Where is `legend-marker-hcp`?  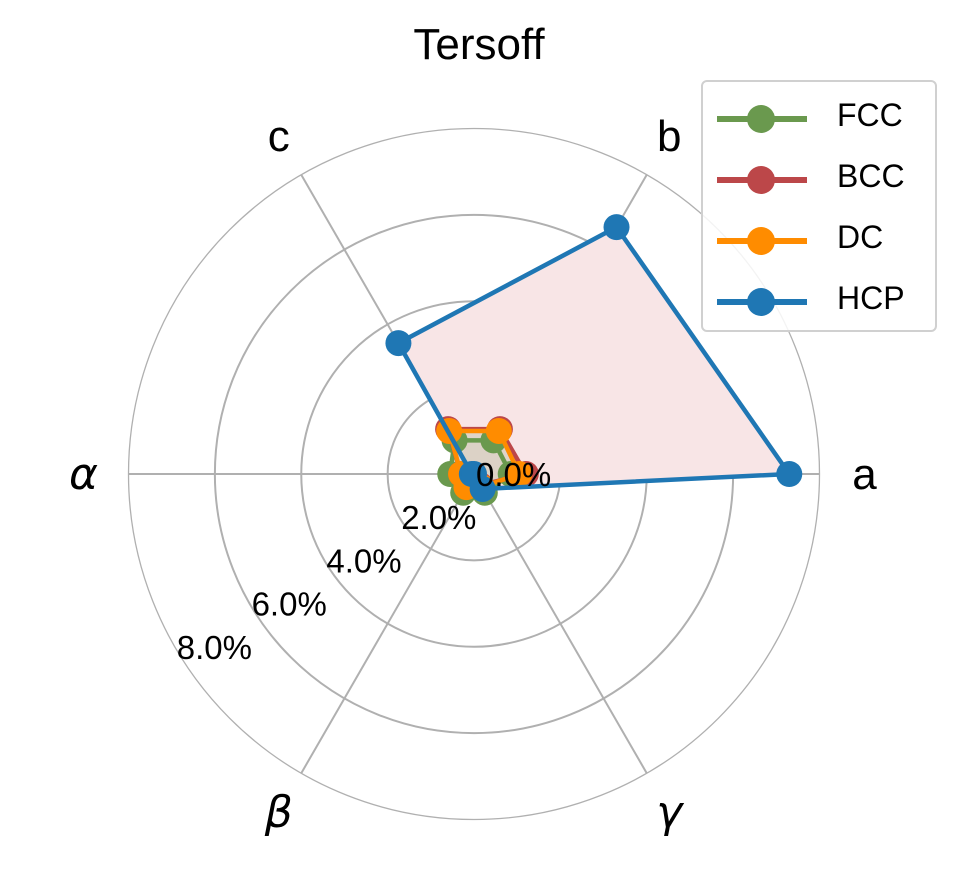
legend-marker-hcp is located at coordinates (761, 302).